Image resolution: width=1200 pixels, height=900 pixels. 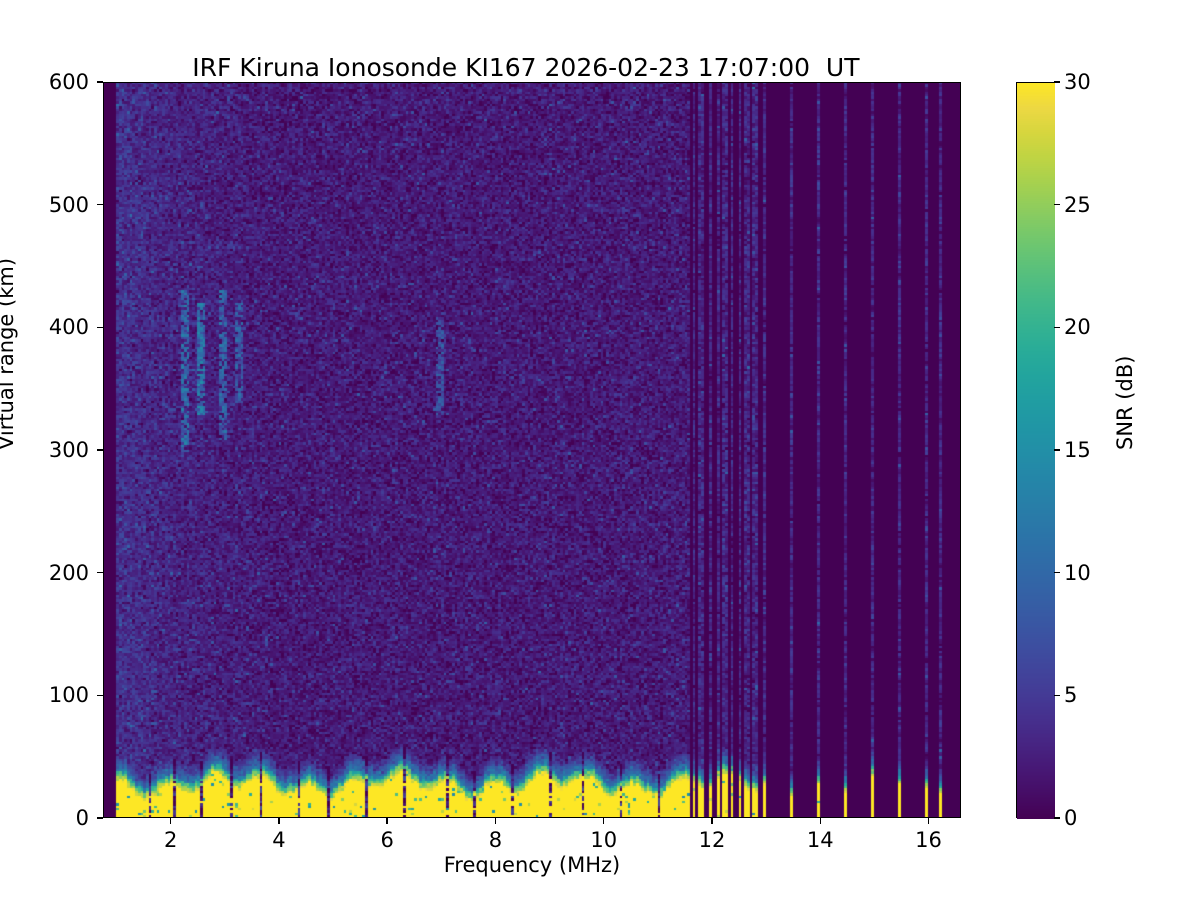 I want to click on colorbar-tick-label: 30, so click(x=1077, y=82).